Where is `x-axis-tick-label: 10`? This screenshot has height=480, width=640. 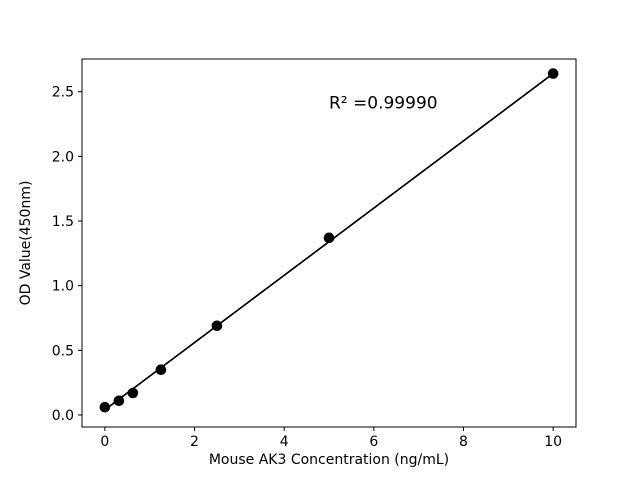 x-axis-tick-label: 10 is located at coordinates (553, 442).